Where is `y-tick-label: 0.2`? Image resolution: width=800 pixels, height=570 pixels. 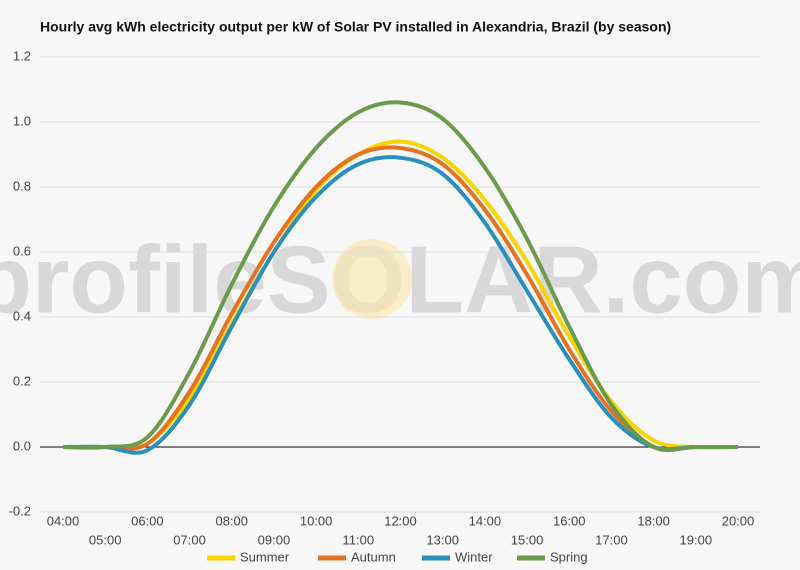 y-tick-label: 0.2 is located at coordinates (22, 380).